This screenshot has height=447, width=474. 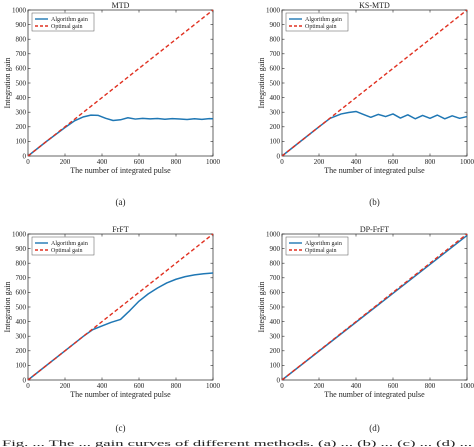 I want to click on series-line-algorithm-gain, so click(x=120, y=135).